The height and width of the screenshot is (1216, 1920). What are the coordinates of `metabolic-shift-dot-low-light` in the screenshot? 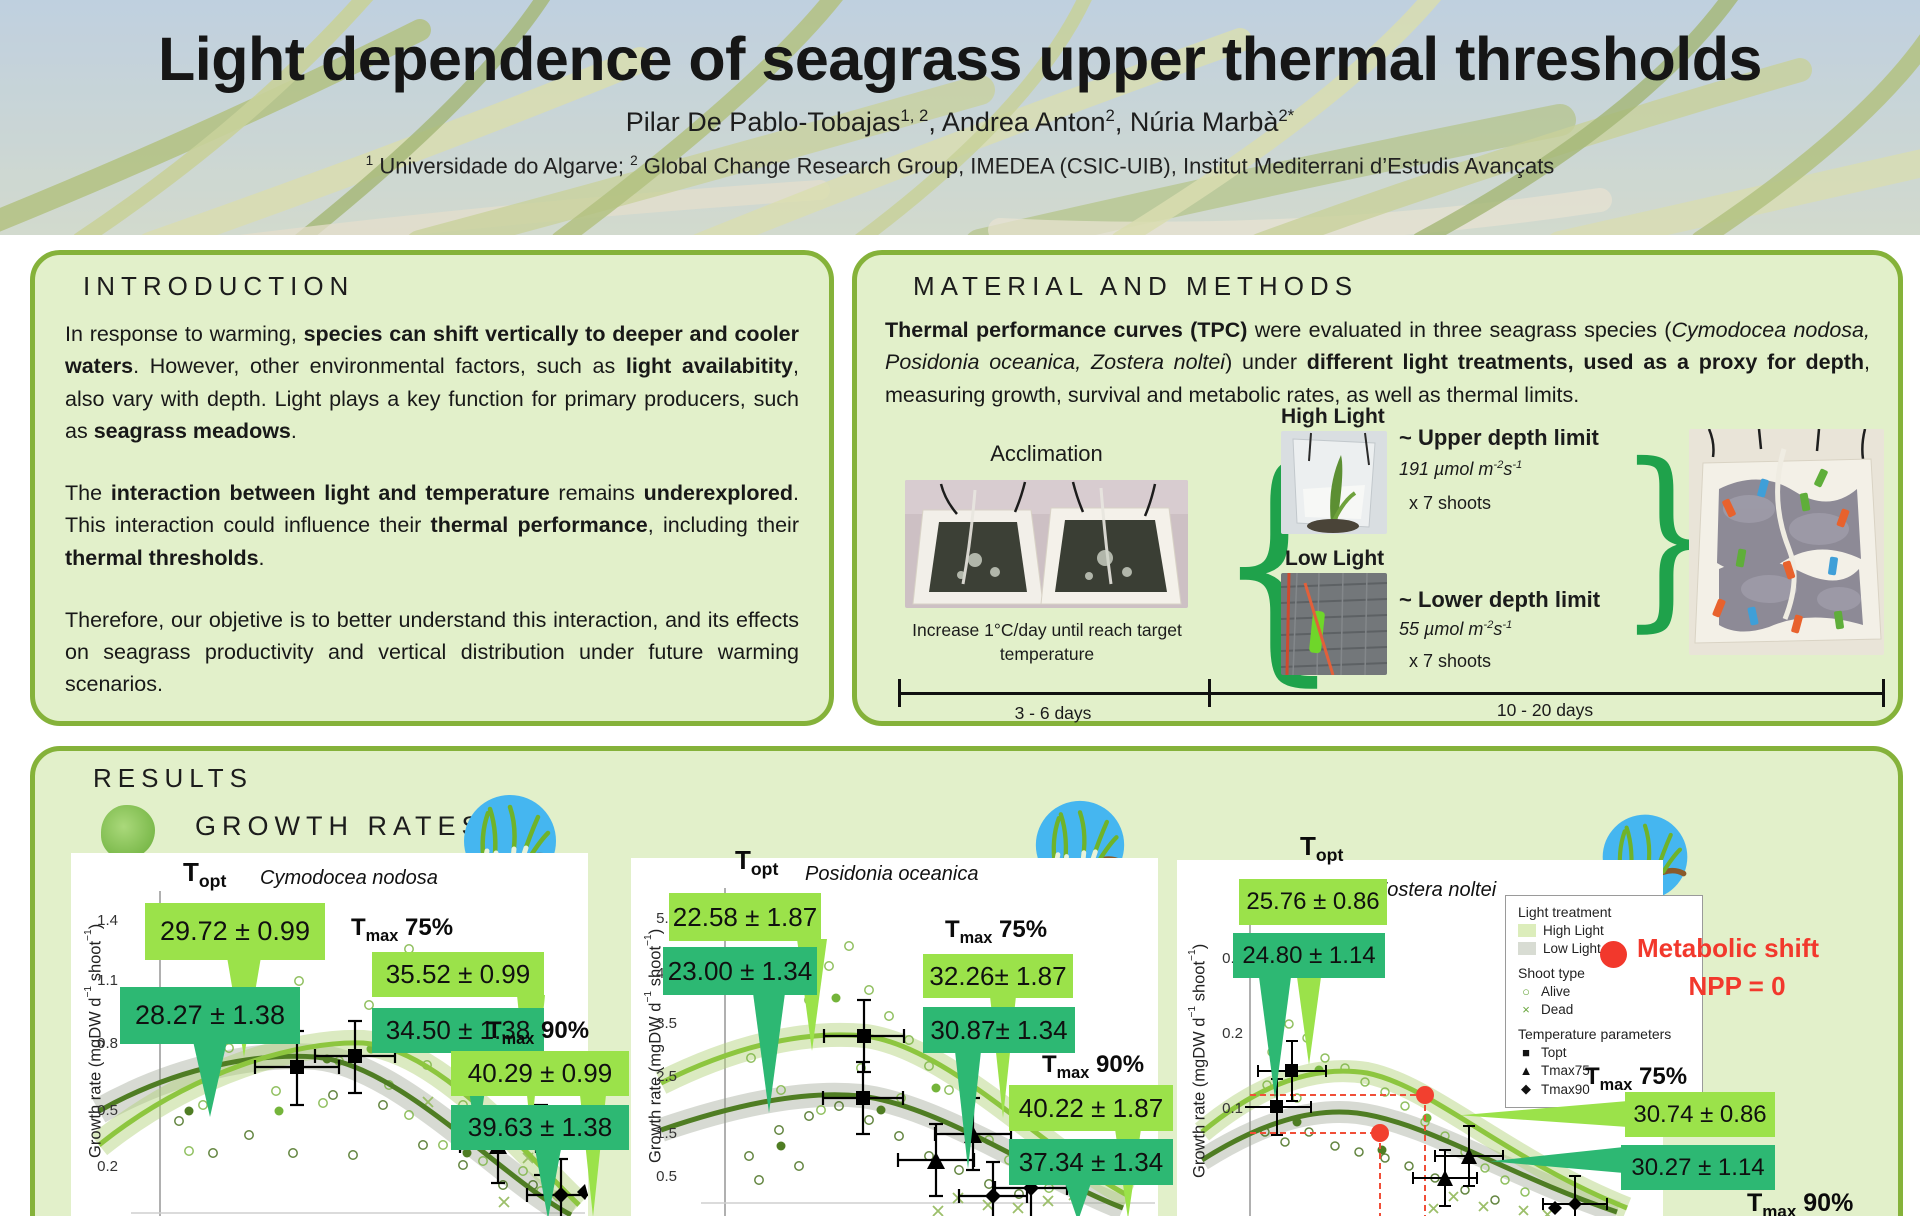 It's located at (1380, 1133).